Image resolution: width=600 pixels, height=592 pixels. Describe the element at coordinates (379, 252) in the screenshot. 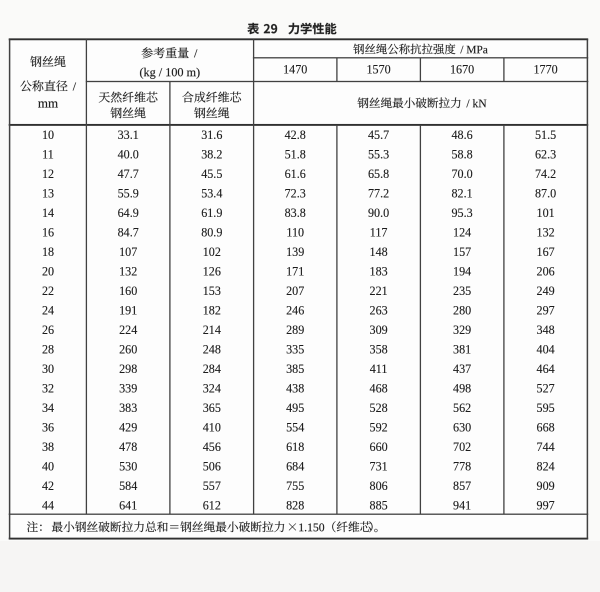

I see `svg-text: 148` at that location.